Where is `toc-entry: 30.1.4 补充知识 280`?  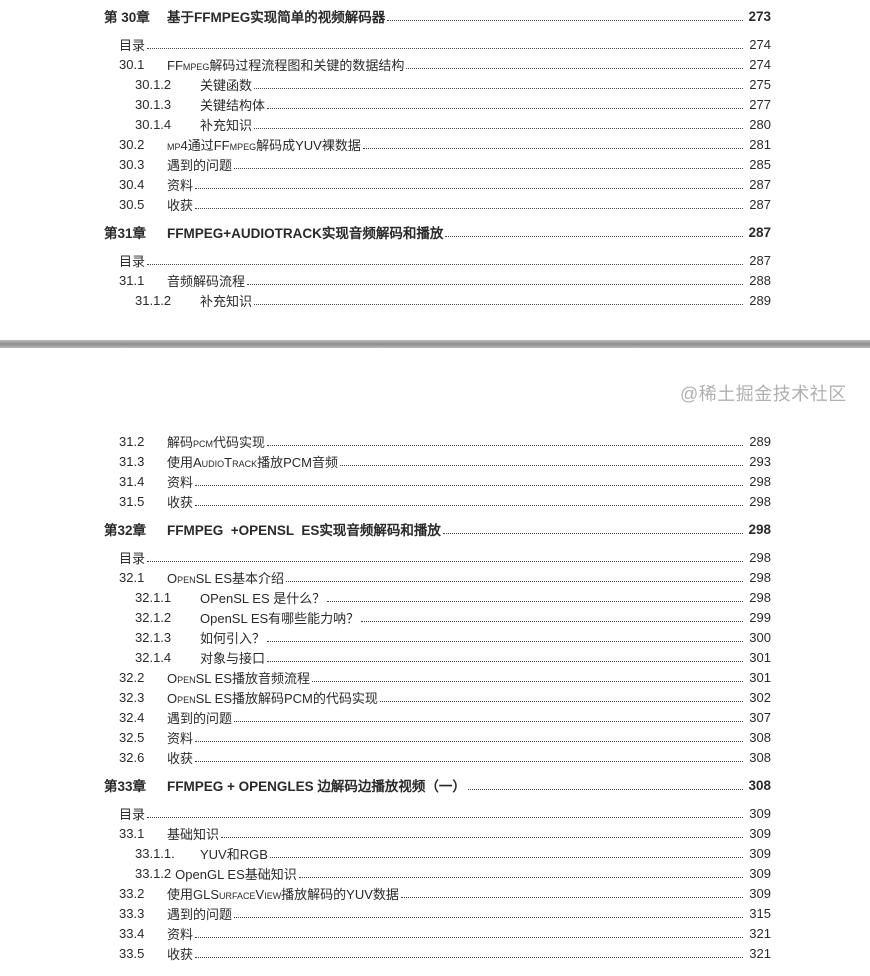 toc-entry: 30.1.4 补充知识 280 is located at coordinates (437, 124).